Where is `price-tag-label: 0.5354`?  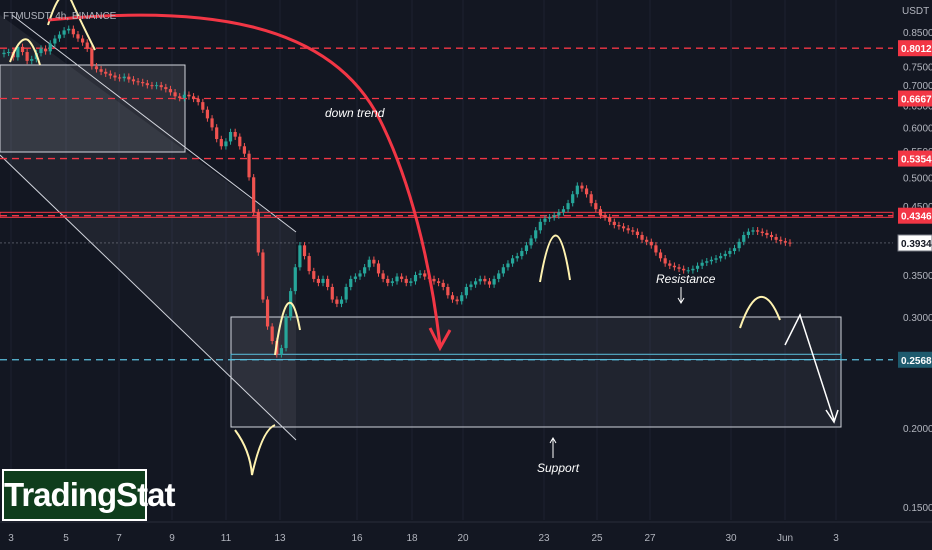
price-tag-label: 0.5354 is located at coordinates (916, 160).